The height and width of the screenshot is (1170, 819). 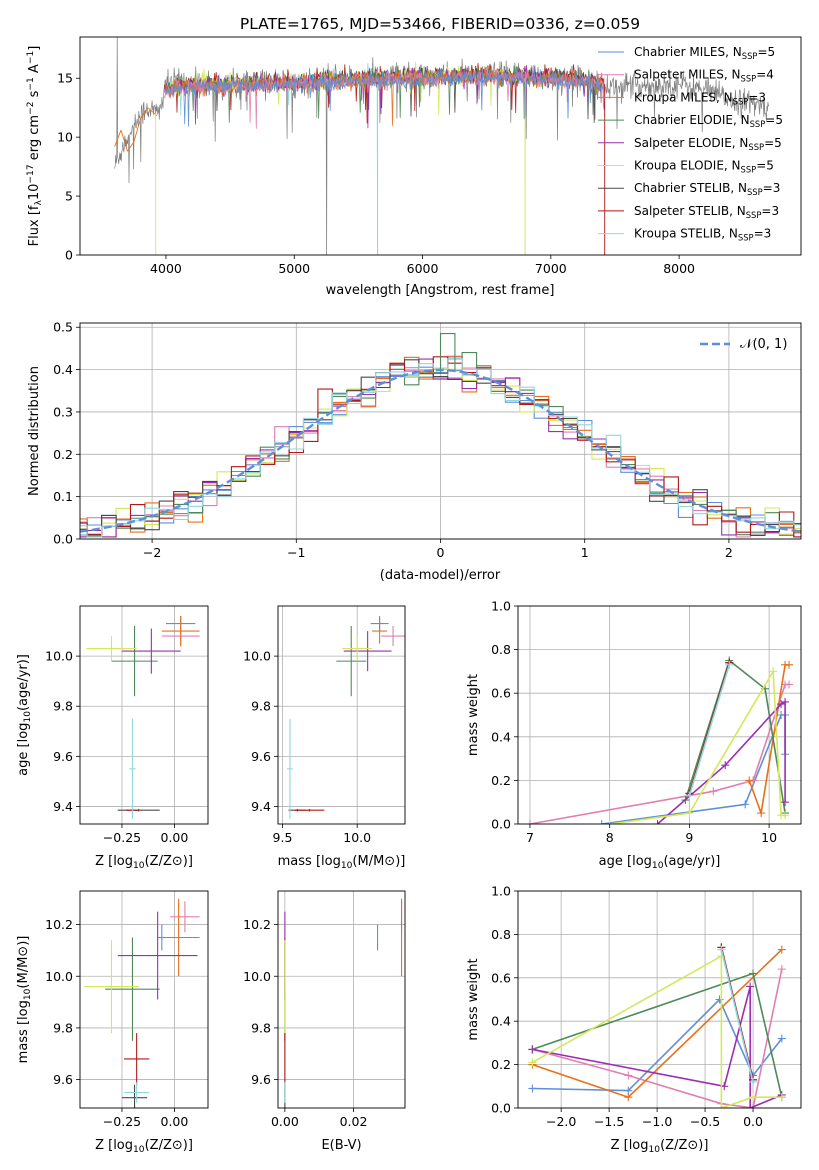 I want to click on chart-mass_vs_EBV: 0.00 0.02 9.6 9.8 10.0 10.2 E(B-V), so click(x=324, y=1021).